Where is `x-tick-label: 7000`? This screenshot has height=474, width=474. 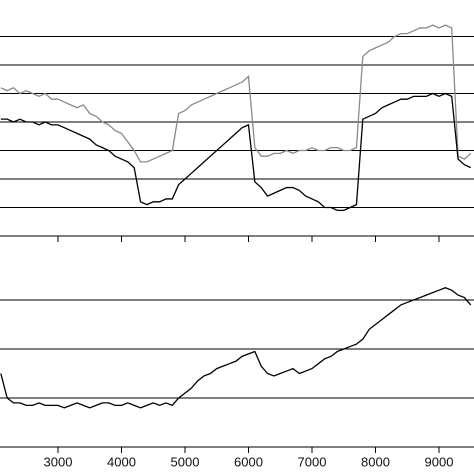
x-tick-label: 7000 is located at coordinates (312, 461).